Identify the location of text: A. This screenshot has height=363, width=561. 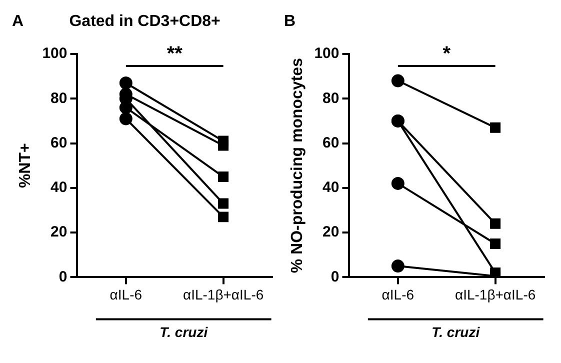
(18, 21).